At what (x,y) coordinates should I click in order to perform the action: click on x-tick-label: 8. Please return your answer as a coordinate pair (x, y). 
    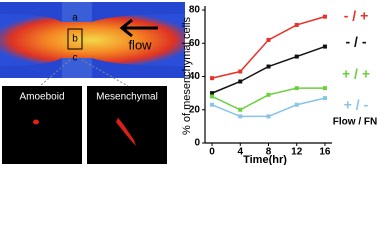
    Looking at the image, I should click on (269, 152).